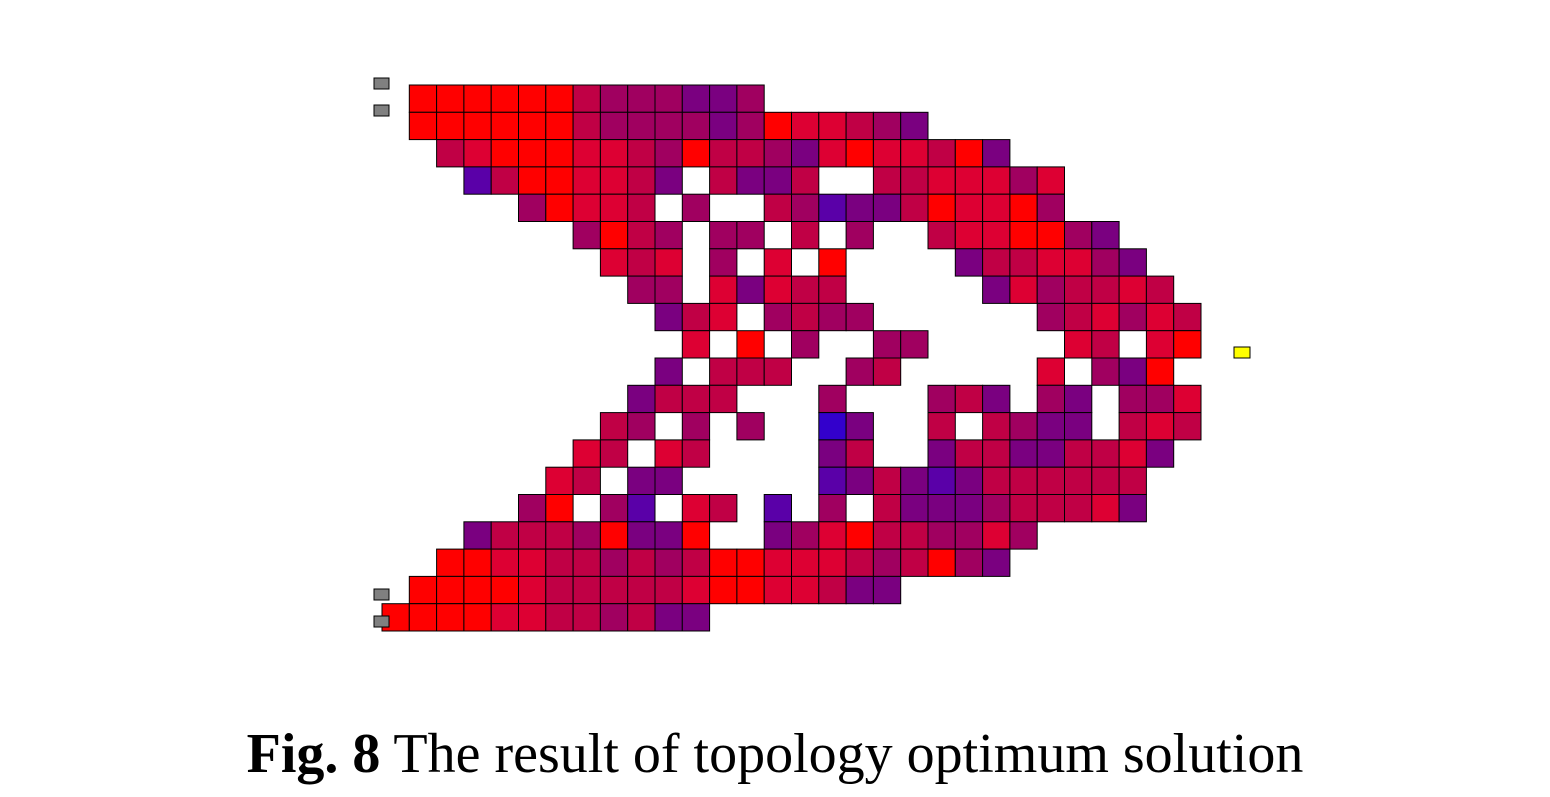  What do you see at coordinates (381, 594) in the screenshot?
I see `support-marker` at bounding box center [381, 594].